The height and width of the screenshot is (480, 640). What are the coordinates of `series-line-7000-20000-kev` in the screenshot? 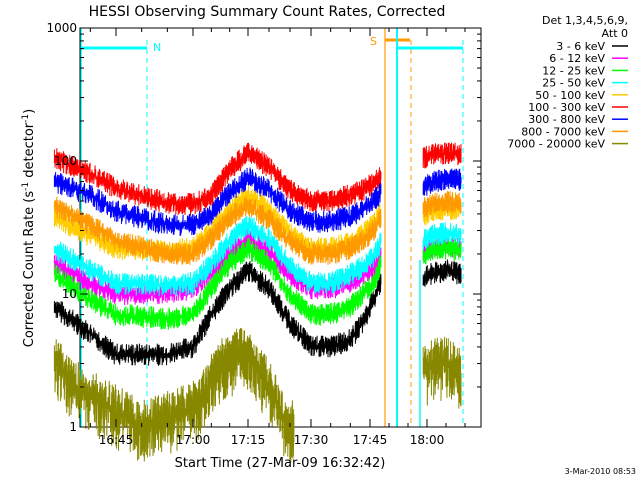 It's located at (174, 395).